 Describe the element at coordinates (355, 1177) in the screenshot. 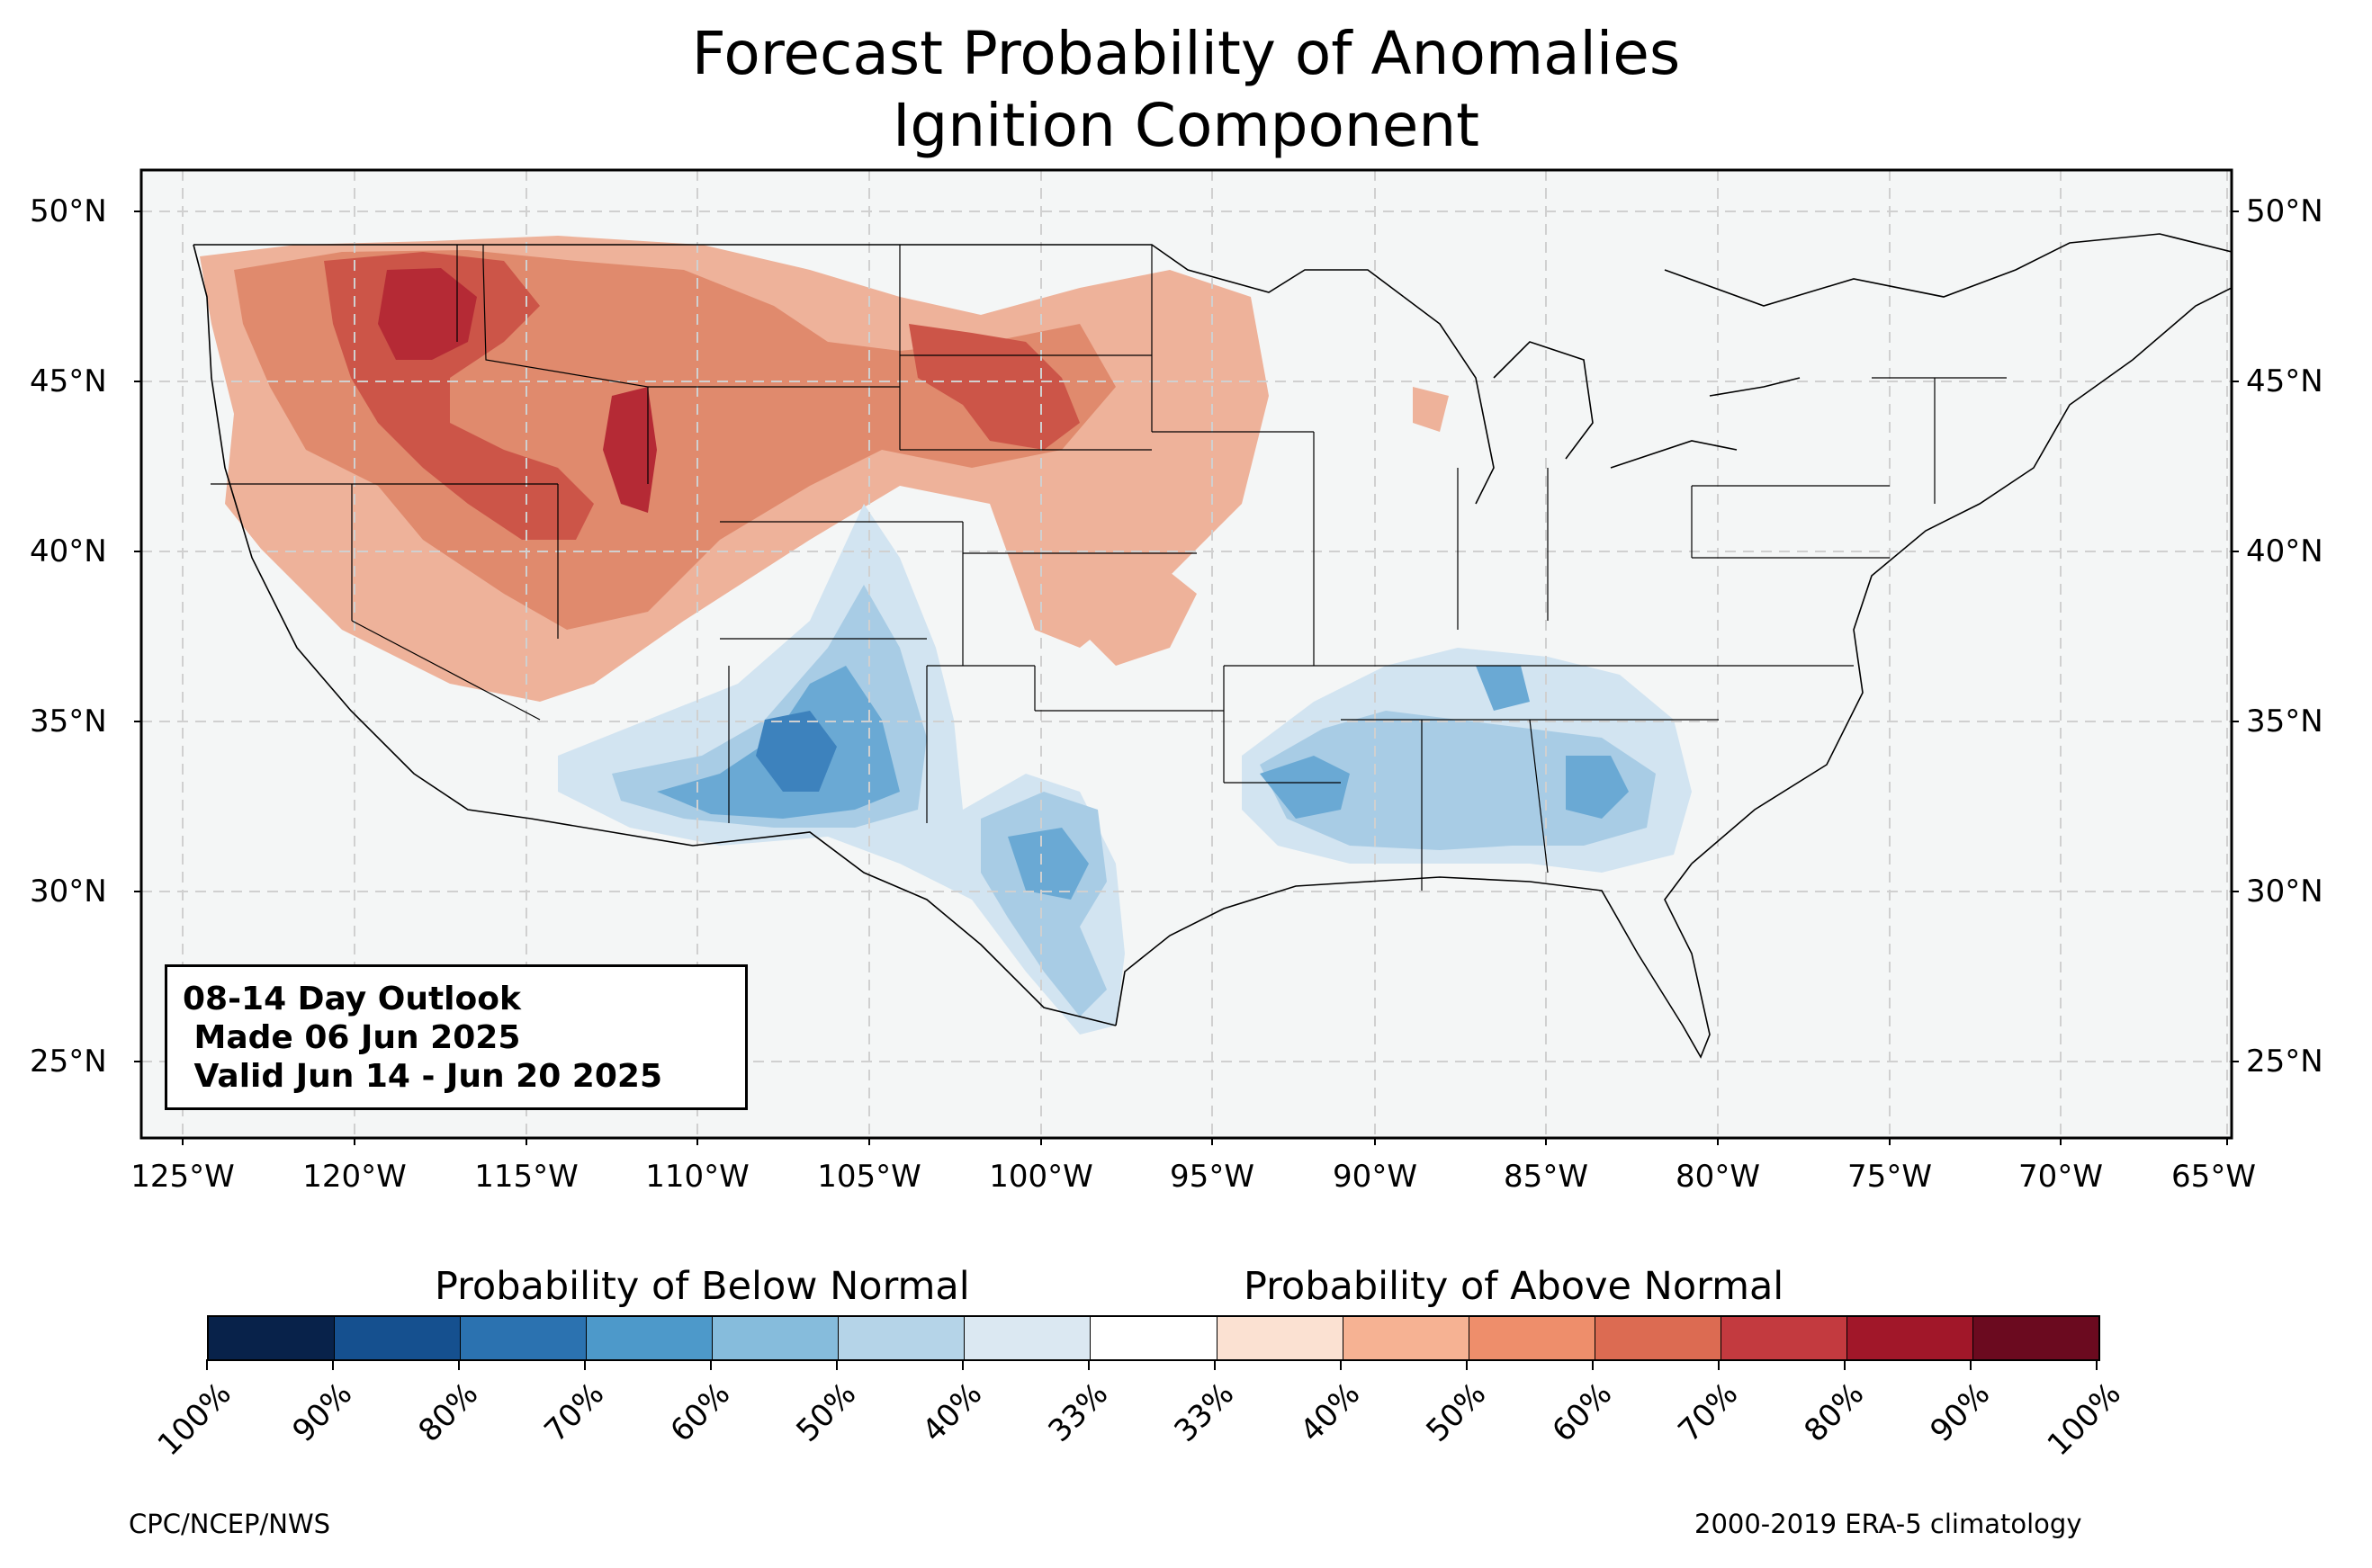

I see `lon-label-120w: 120°W` at that location.